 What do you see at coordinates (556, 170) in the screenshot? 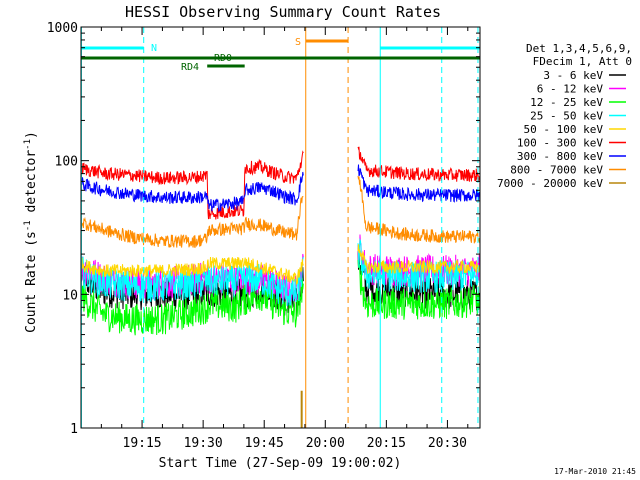
I see `legend-label: 800 - 7000 keV` at bounding box center [556, 170].